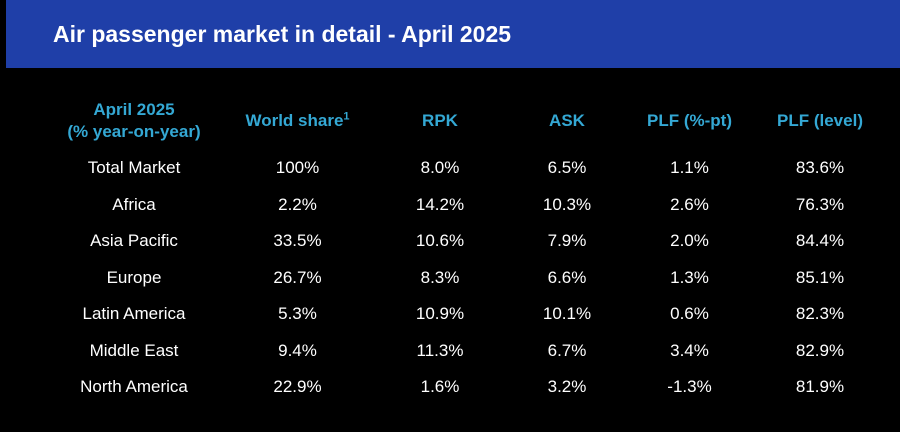 Image resolution: width=900 pixels, height=432 pixels. What do you see at coordinates (440, 168) in the screenshot?
I see `rpk-cell: 8.0%` at bounding box center [440, 168].